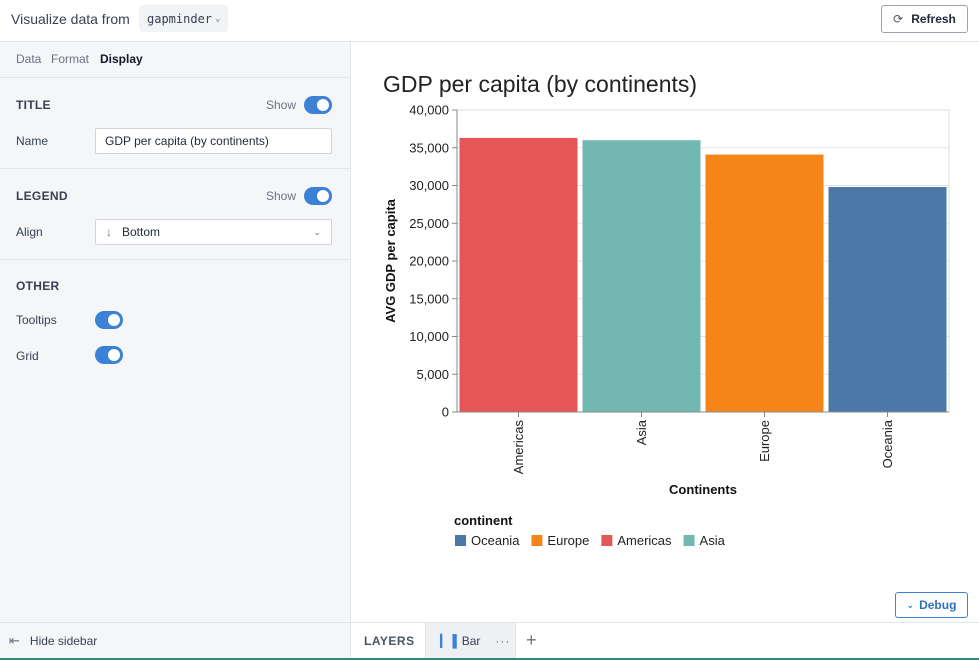 This screenshot has height=660, width=979. Describe the element at coordinates (460, 540) in the screenshot. I see `legend-swatch-oceania` at that location.